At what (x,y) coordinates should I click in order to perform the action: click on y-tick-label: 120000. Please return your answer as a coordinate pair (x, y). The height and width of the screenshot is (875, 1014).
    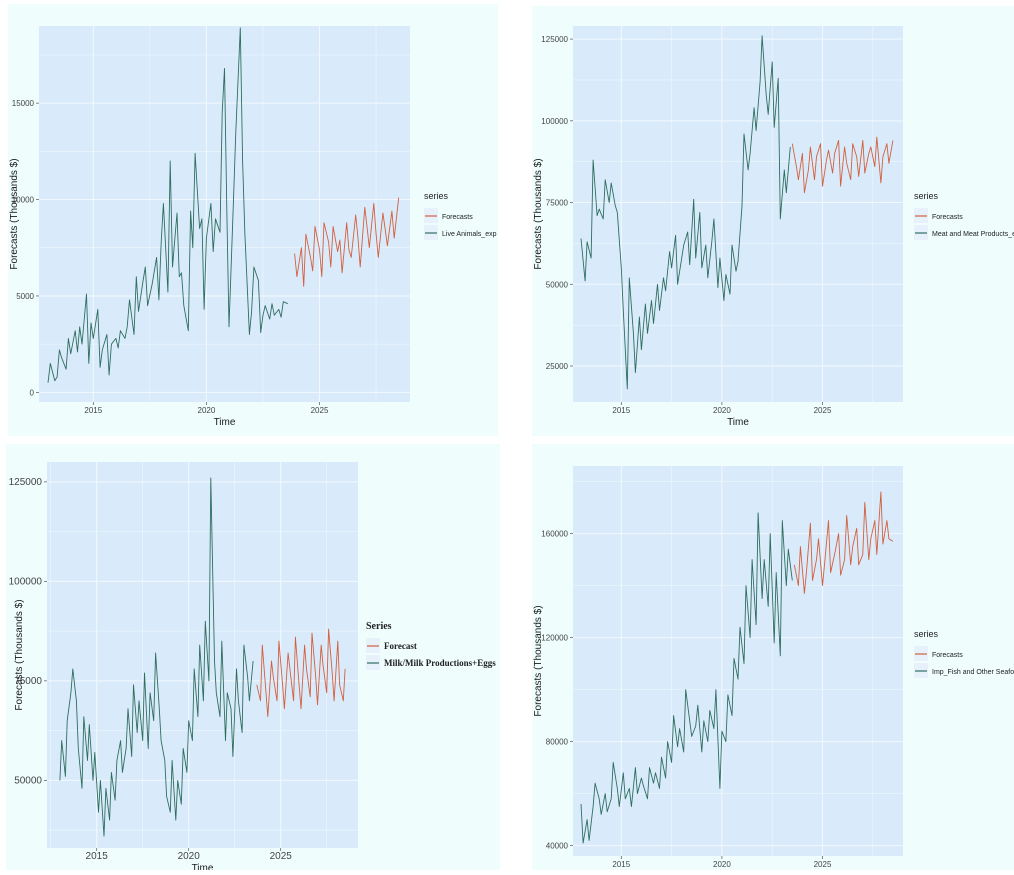
    Looking at the image, I should click on (554, 638).